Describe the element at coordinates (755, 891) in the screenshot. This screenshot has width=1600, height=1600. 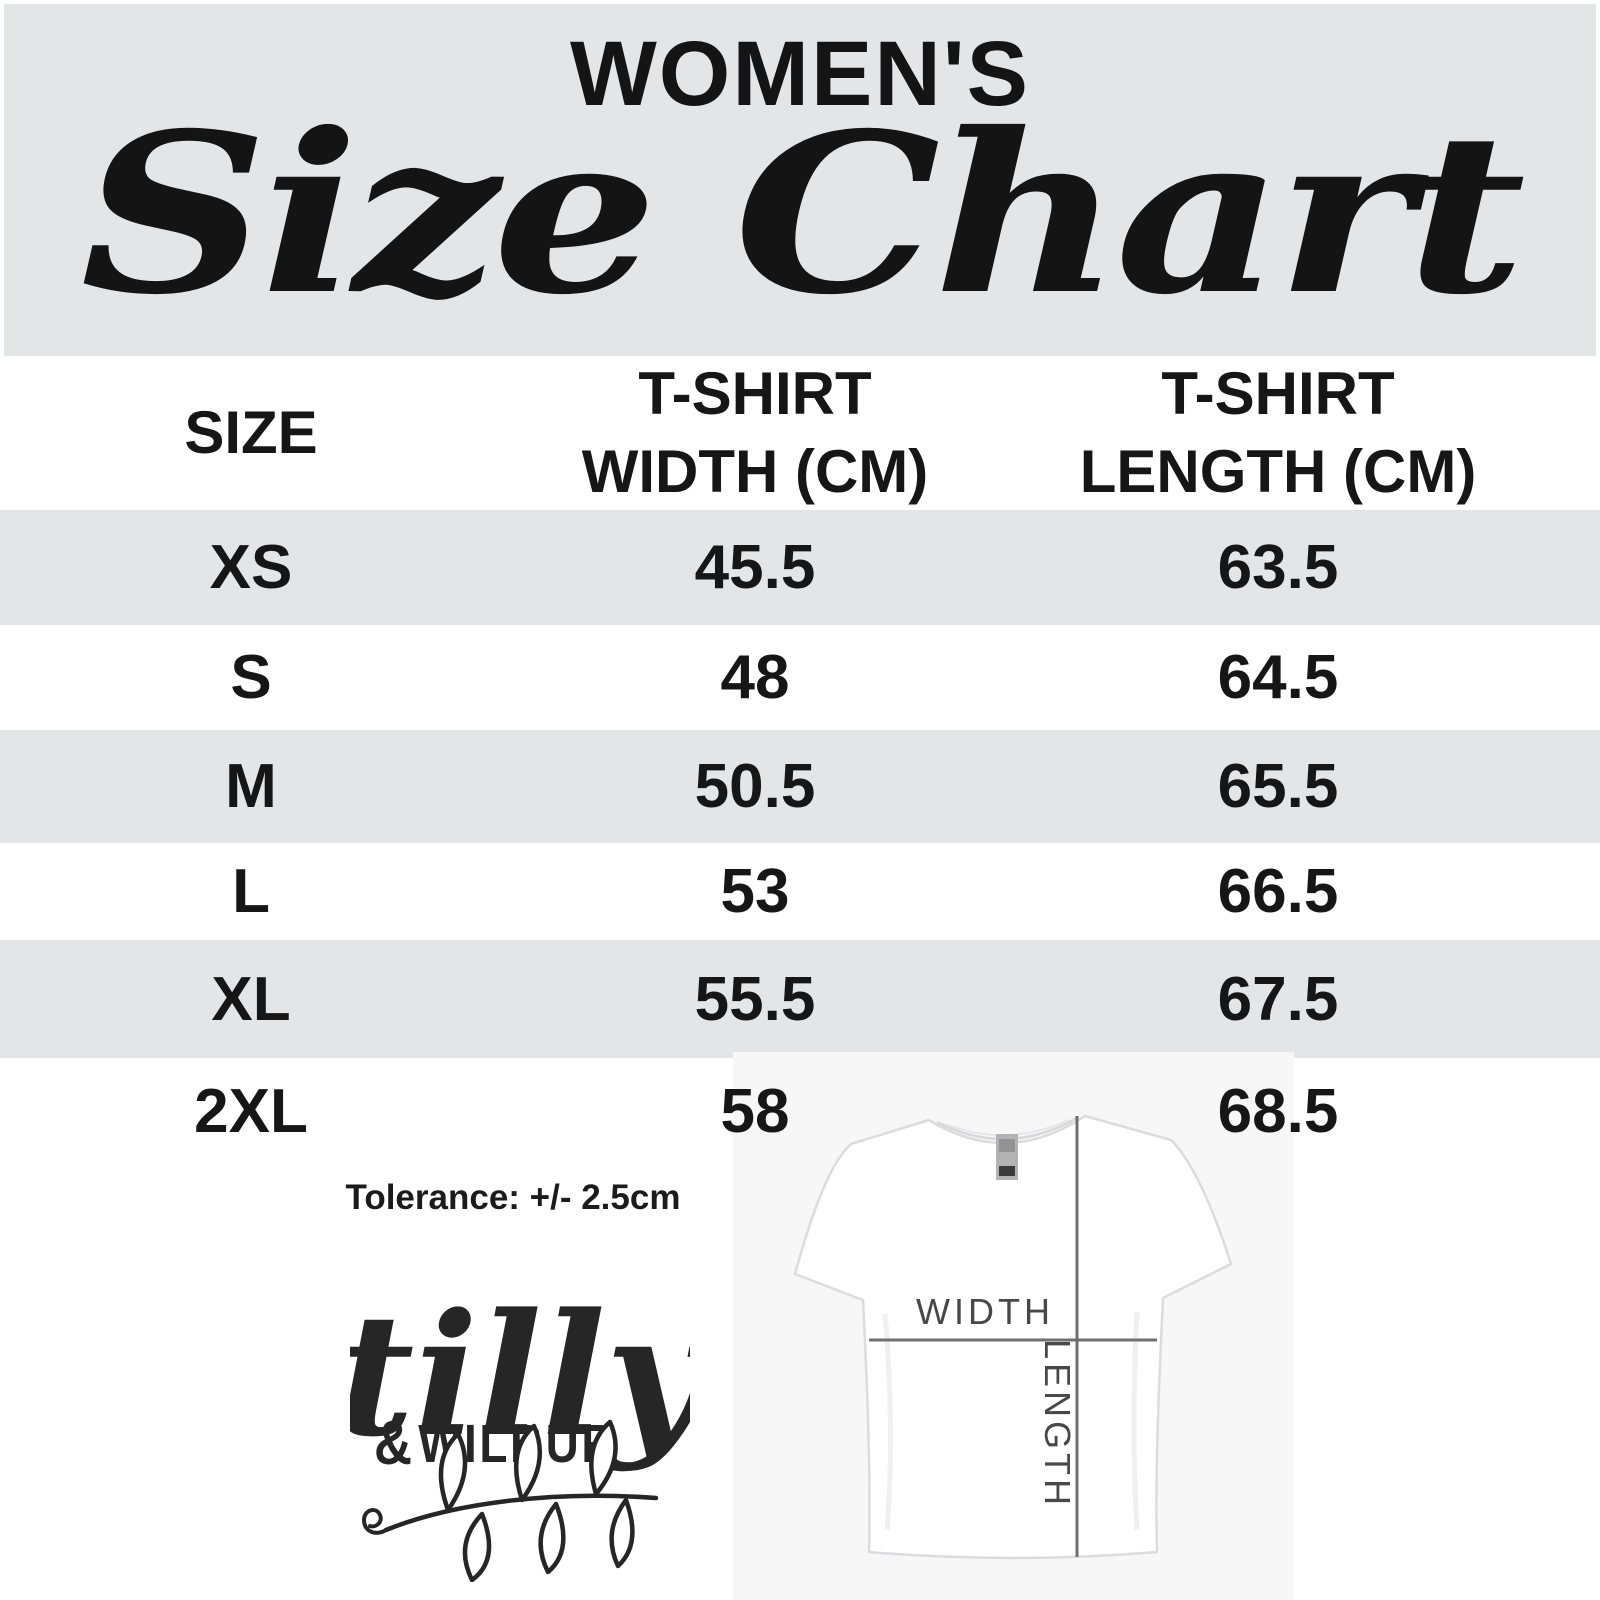
I see `row-width-value: 53` at that location.